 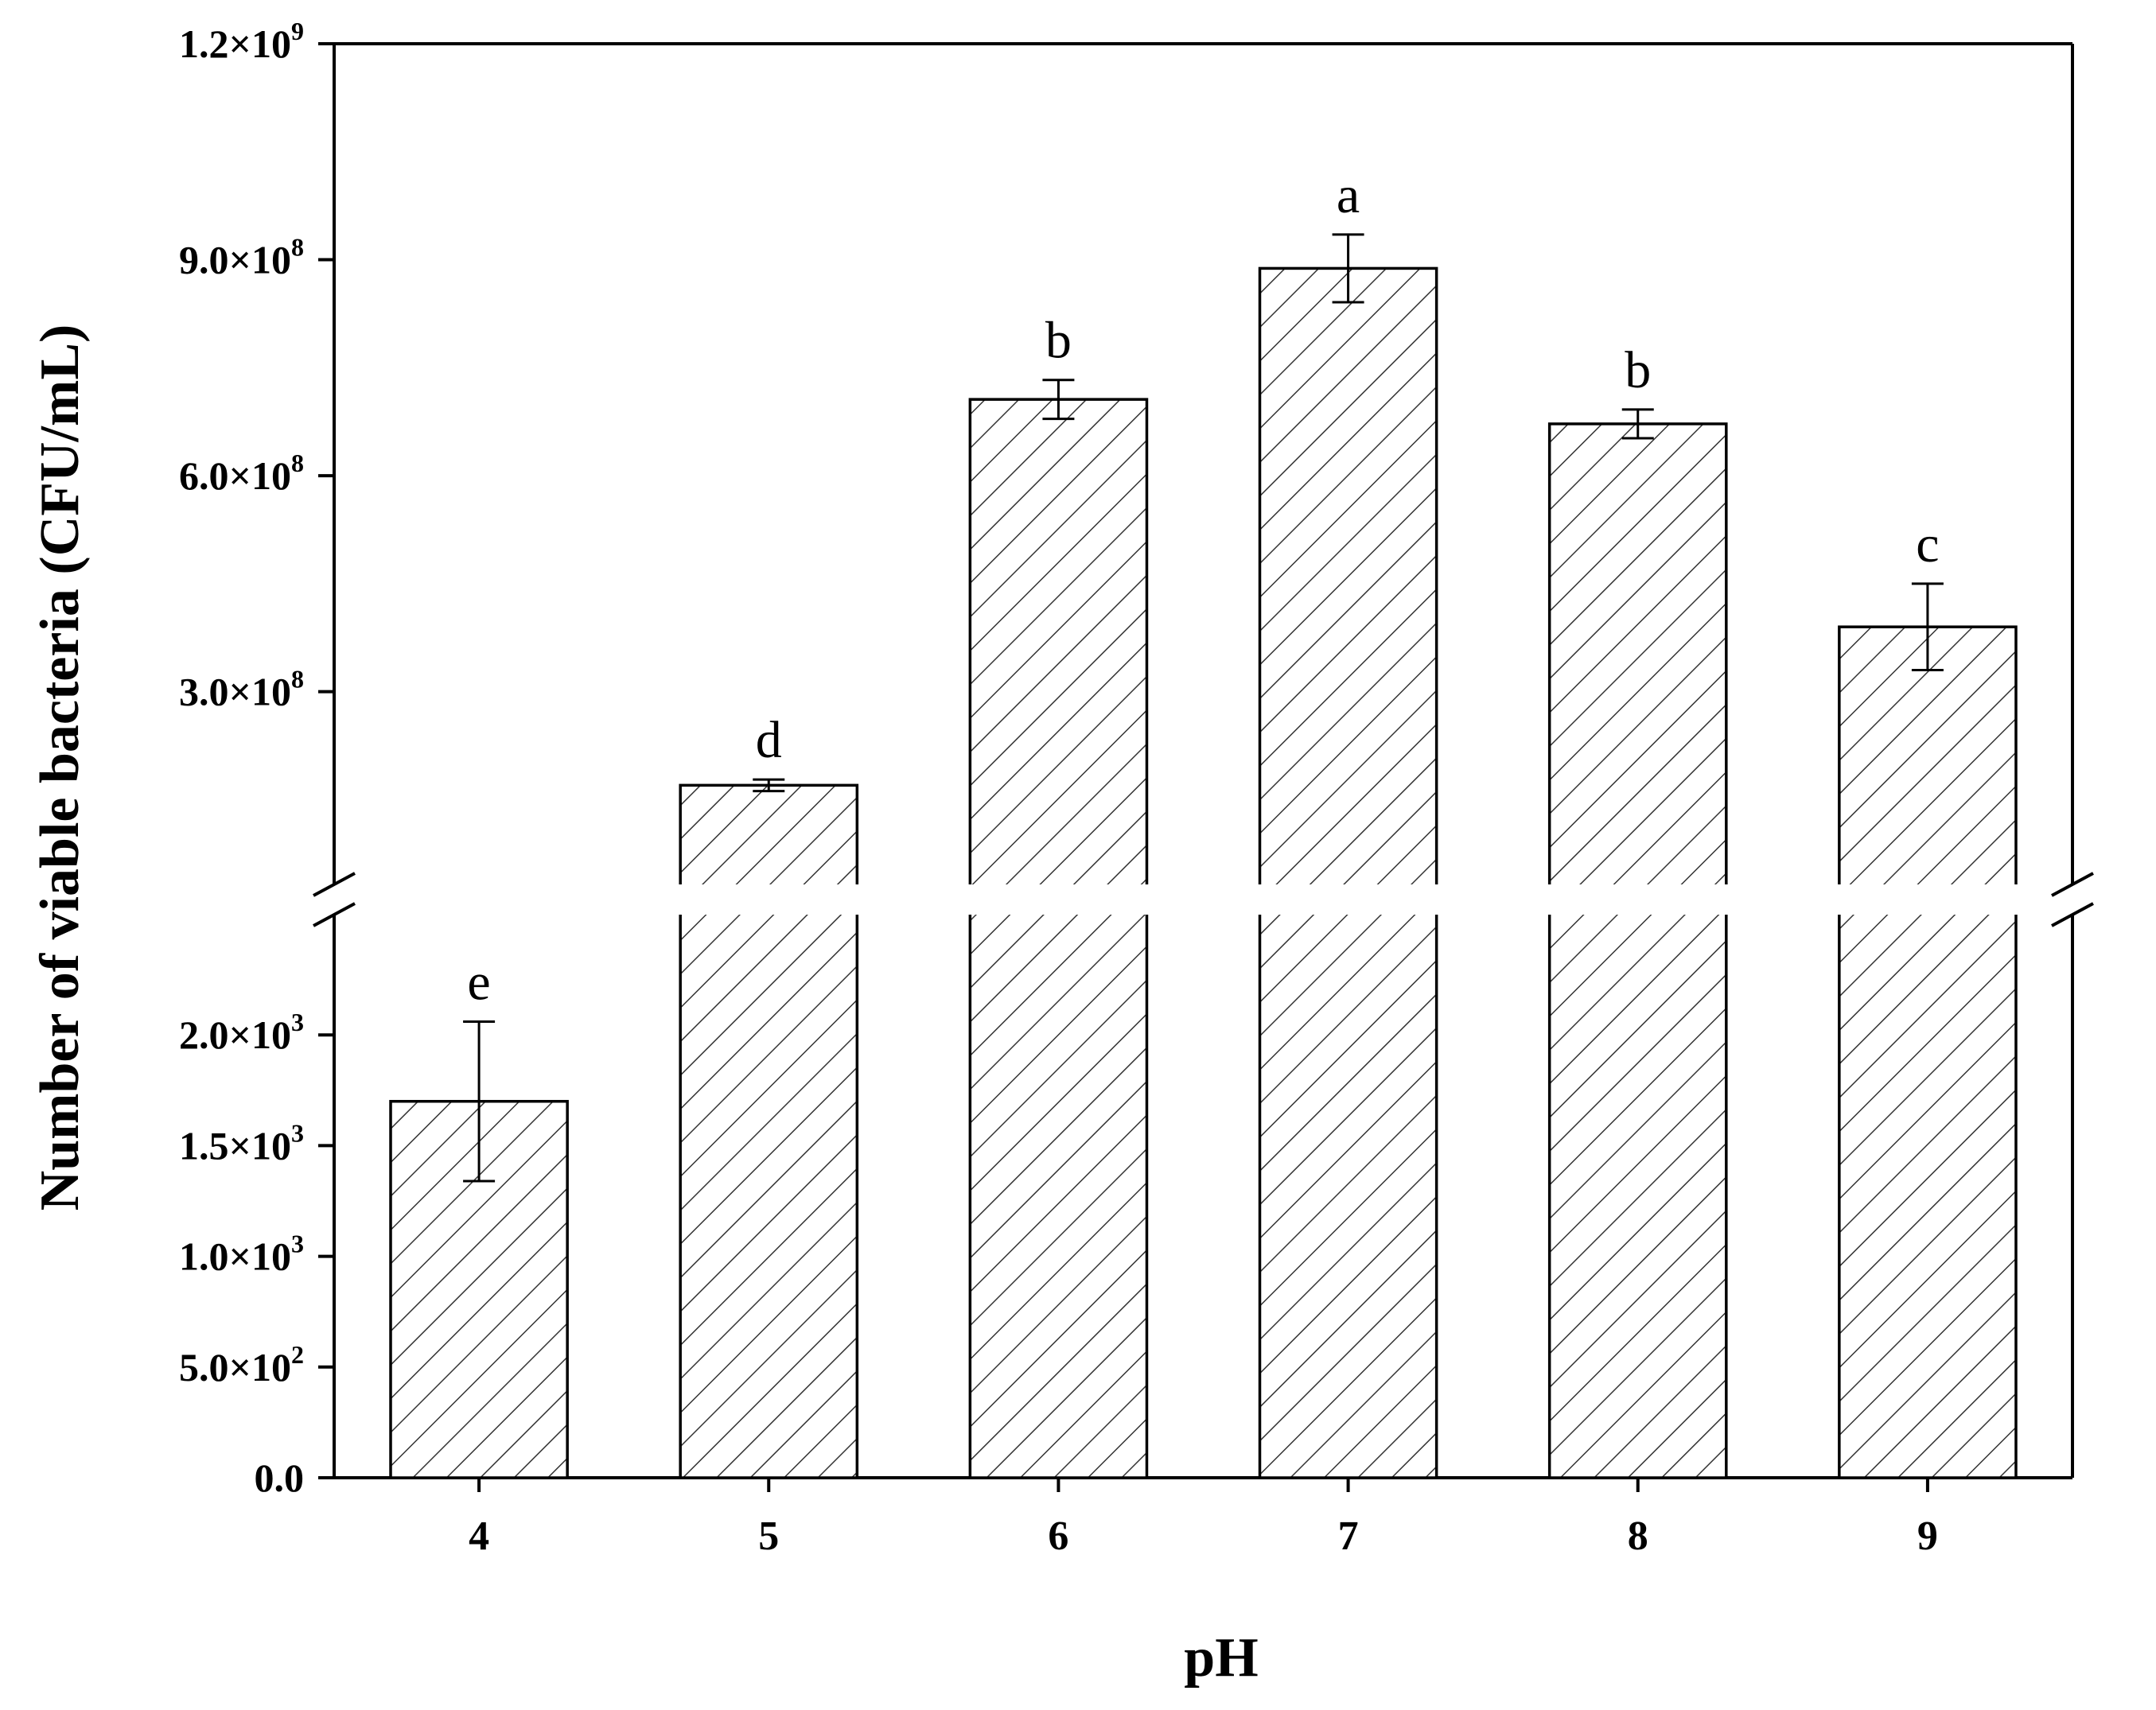 What do you see at coordinates (60, 768) in the screenshot?
I see `y-axis-title: Number of viable bacteria (CFU/mL)` at bounding box center [60, 768].